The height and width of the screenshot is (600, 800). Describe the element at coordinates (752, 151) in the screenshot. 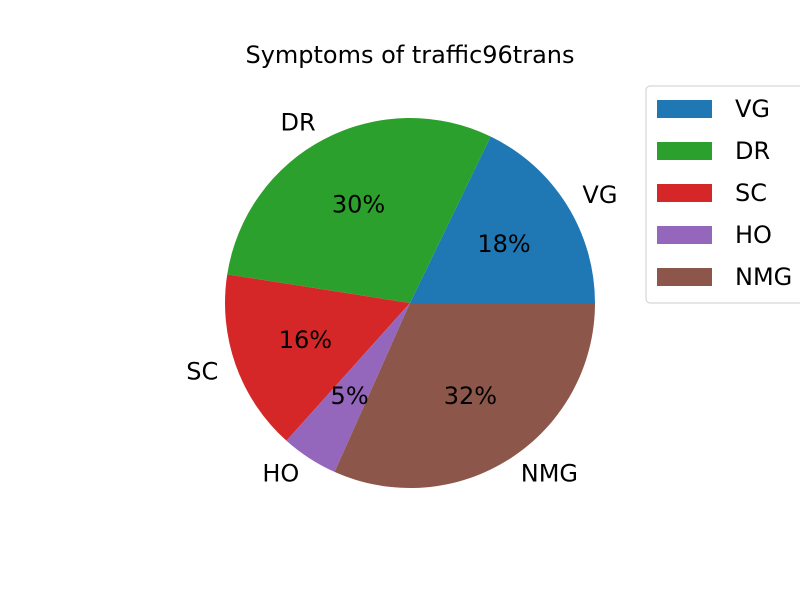

I see `legend-label-dr: DR` at that location.